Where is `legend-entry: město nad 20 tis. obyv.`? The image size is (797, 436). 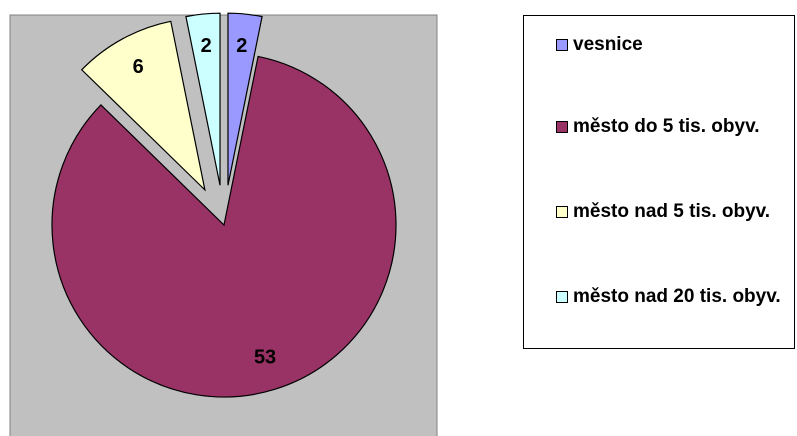 legend-entry: město nad 20 tis. obyv. is located at coordinates (676, 297).